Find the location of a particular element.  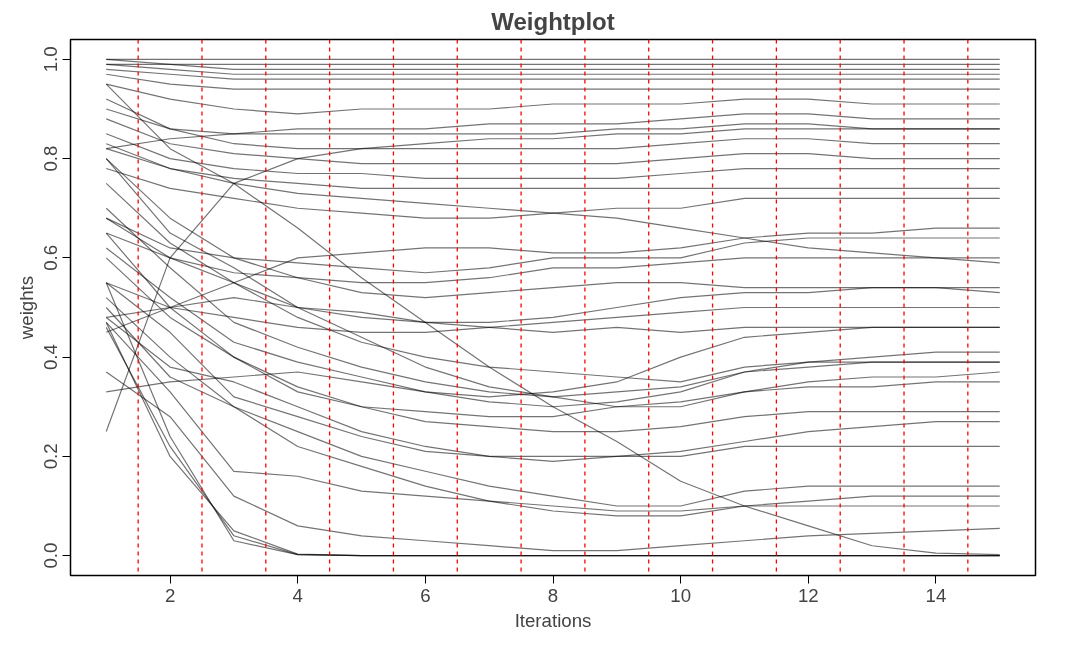

y-tick-label: 1.0 is located at coordinates (51, 59).